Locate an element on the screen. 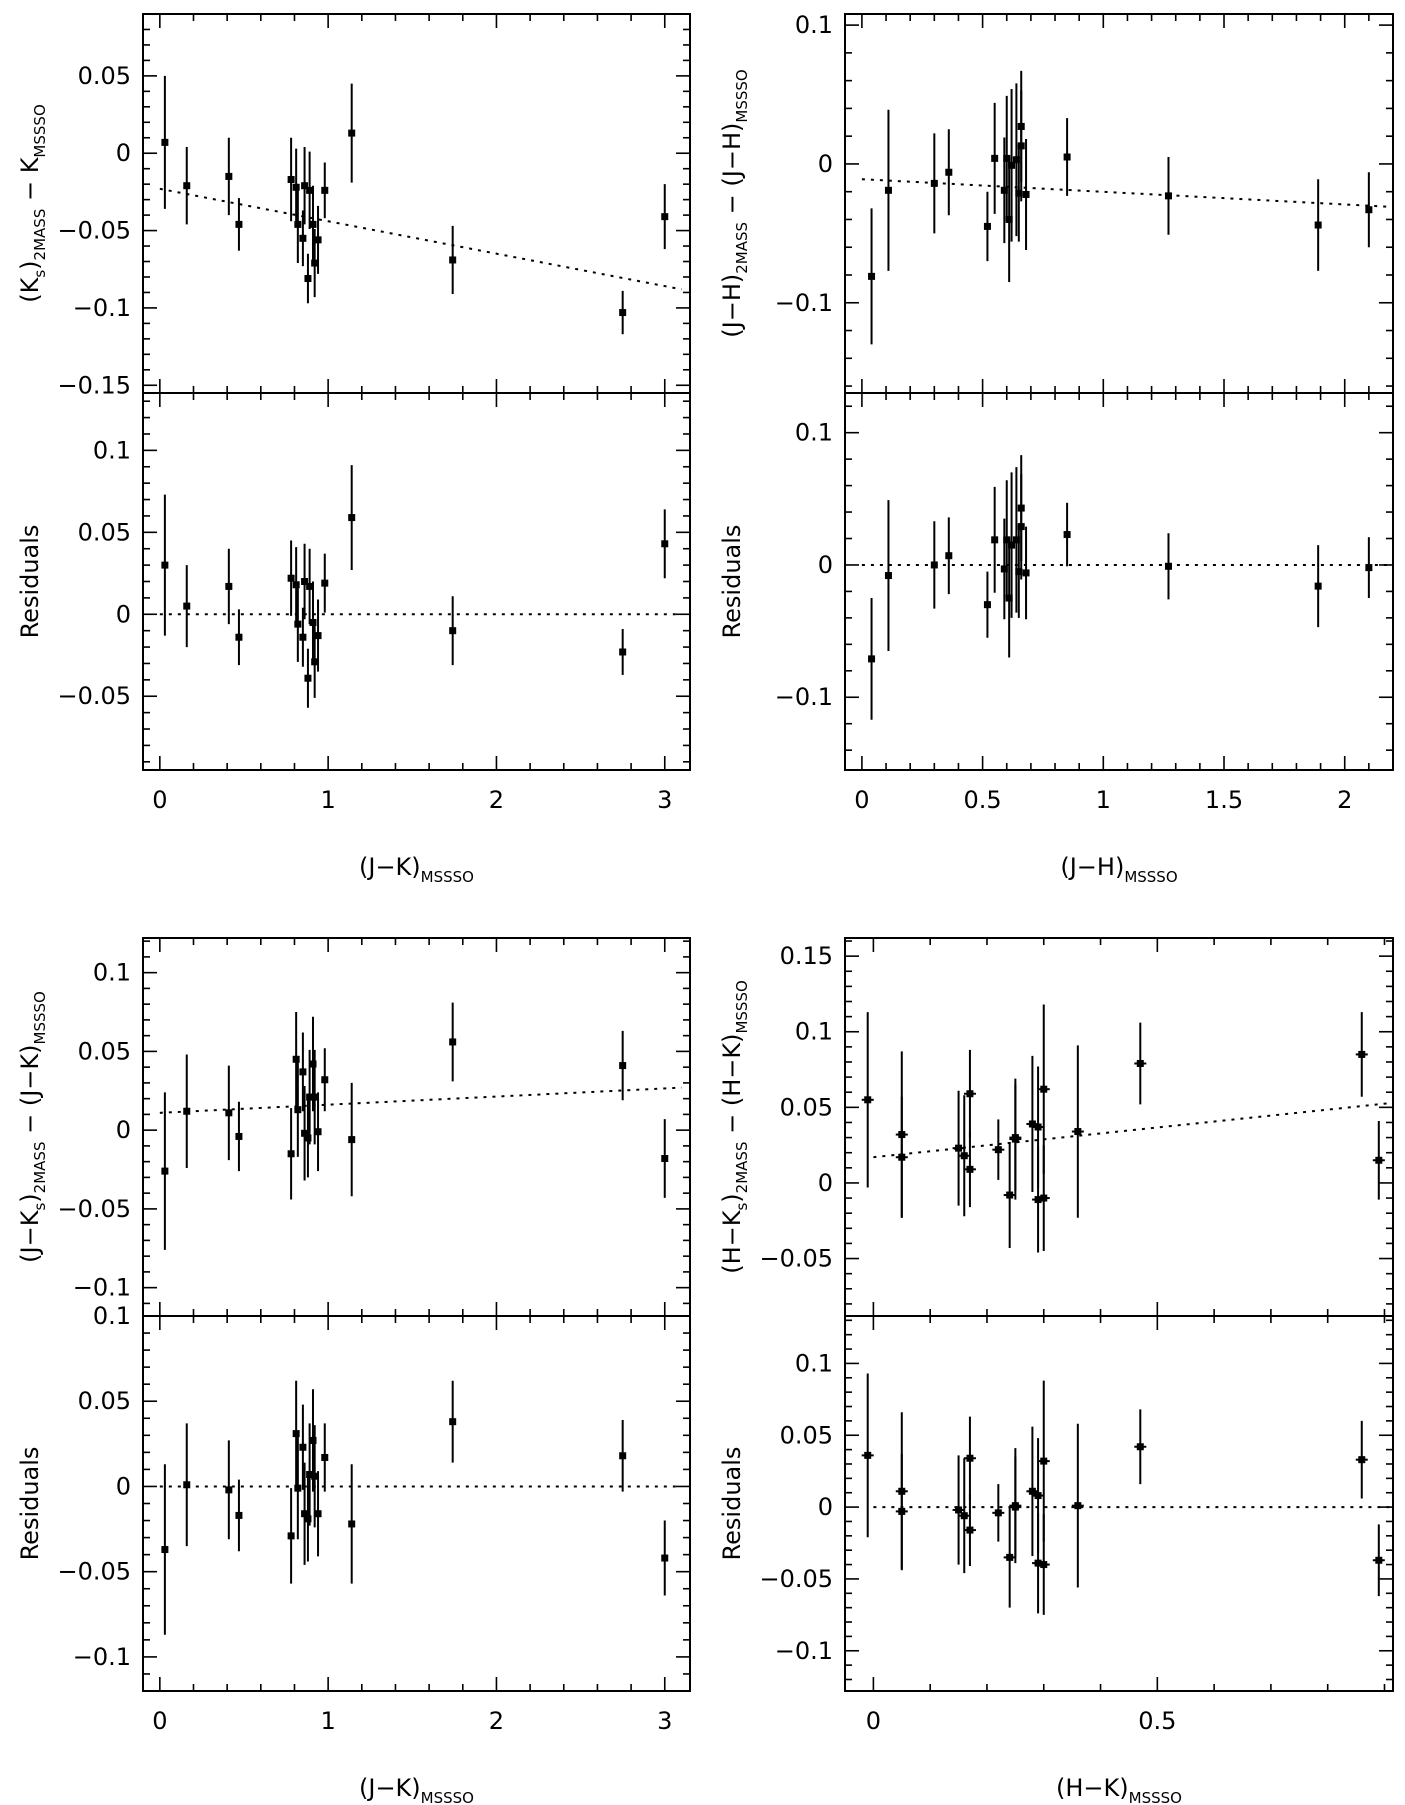 The height and width of the screenshot is (1805, 1405). x-tick-label: 0.5 is located at coordinates (1157, 1721).